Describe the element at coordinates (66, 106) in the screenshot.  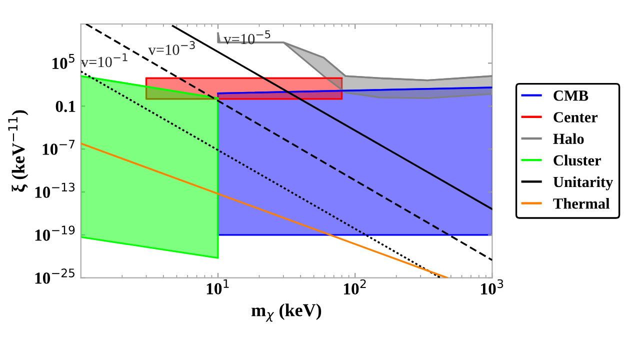
I see `y-tick-label: 0.1` at that location.